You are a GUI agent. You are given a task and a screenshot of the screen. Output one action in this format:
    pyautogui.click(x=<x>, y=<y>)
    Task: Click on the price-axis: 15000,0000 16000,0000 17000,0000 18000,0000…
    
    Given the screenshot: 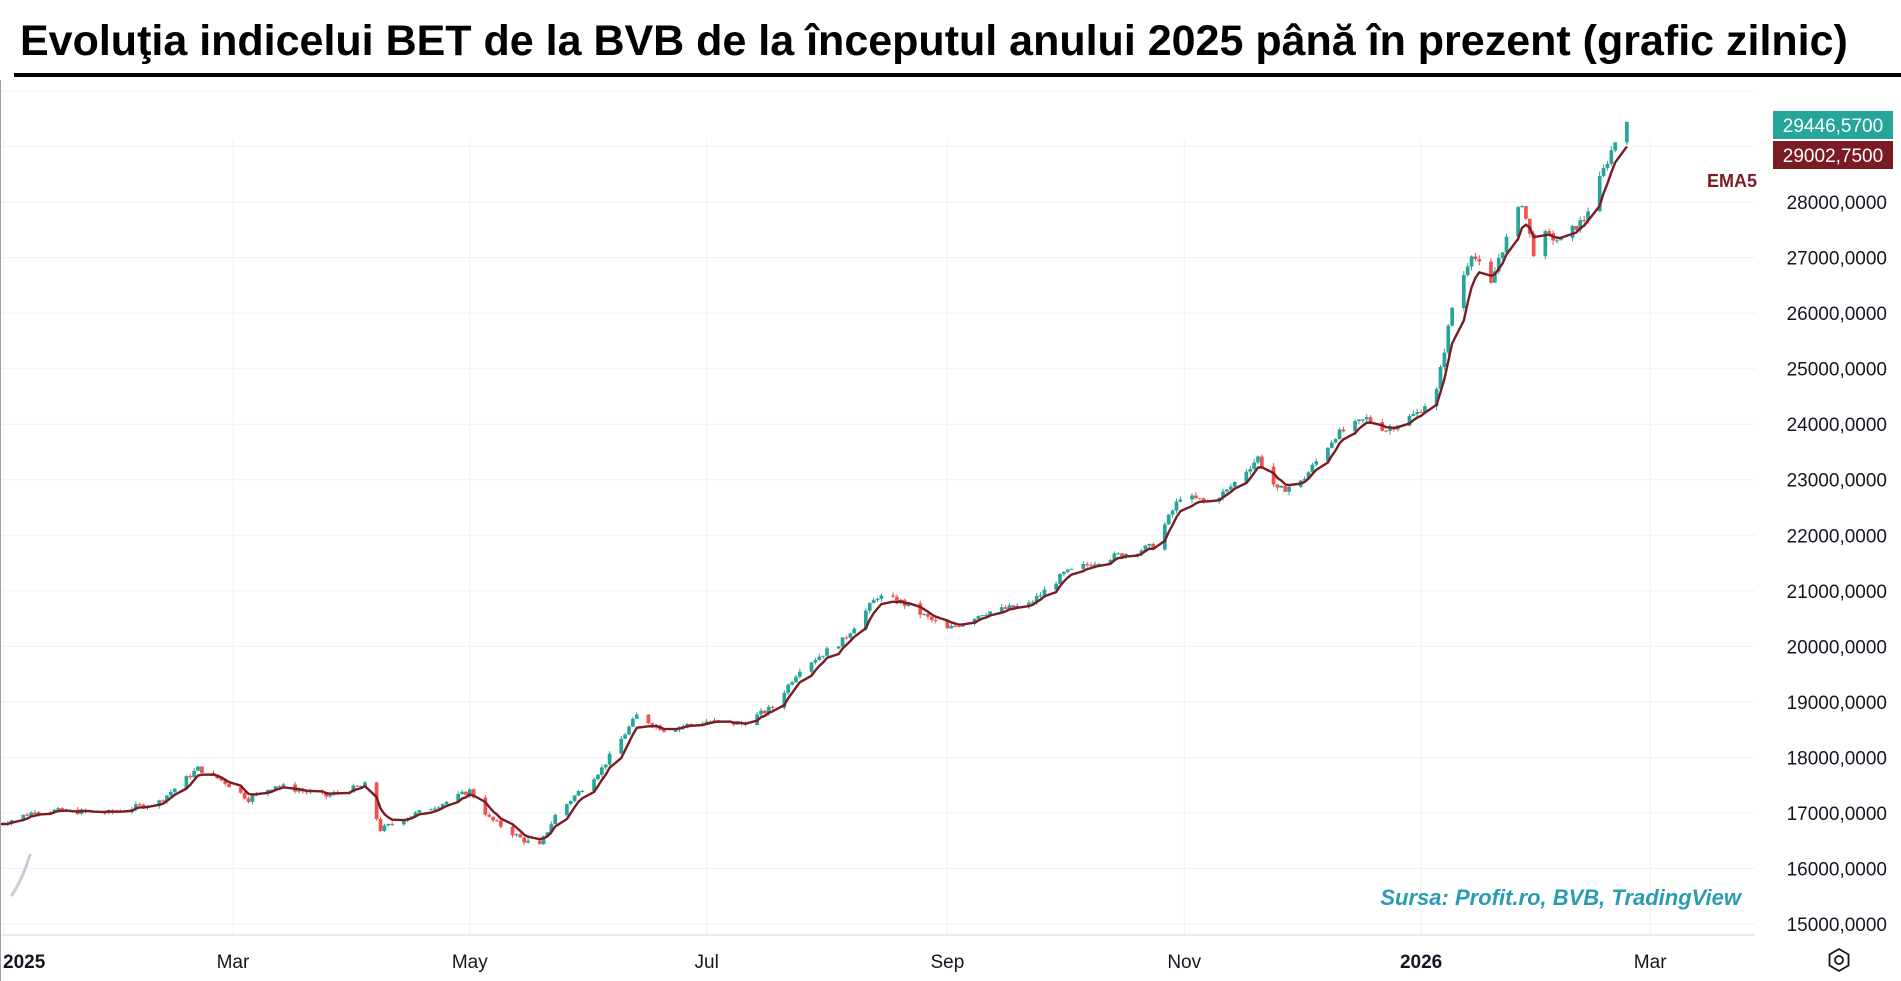 What is the action you would take?
    pyautogui.click(x=1837, y=564)
    